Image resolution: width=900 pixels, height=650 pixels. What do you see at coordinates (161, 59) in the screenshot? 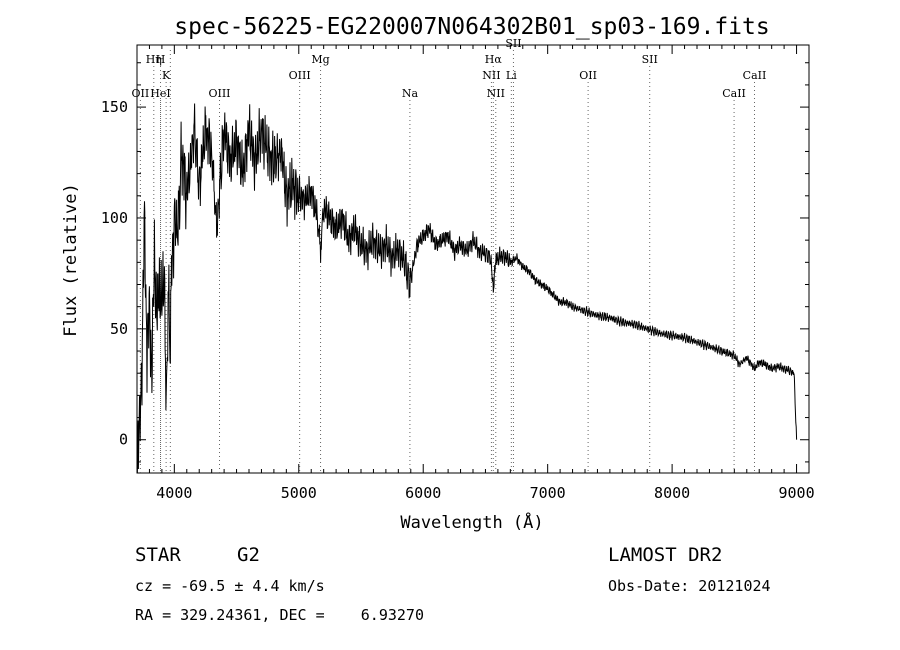
I see `spectral-line-label: H` at bounding box center [161, 59].